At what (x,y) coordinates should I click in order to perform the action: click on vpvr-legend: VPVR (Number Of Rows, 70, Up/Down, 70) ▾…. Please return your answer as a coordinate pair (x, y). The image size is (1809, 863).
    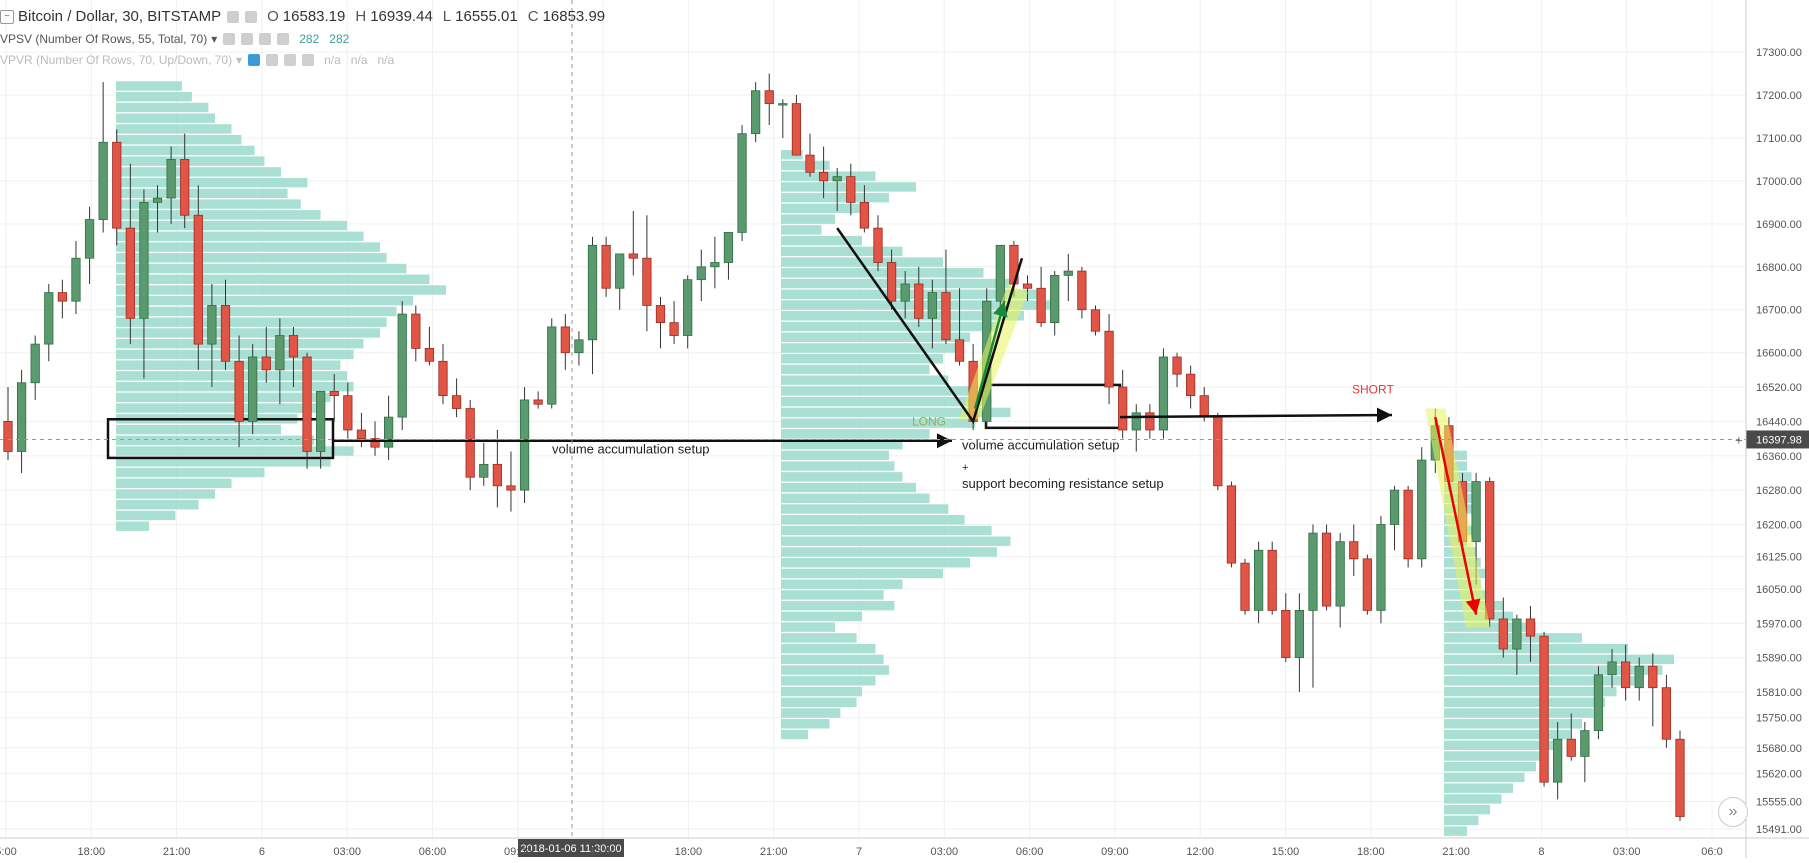
    Looking at the image, I should click on (197, 60).